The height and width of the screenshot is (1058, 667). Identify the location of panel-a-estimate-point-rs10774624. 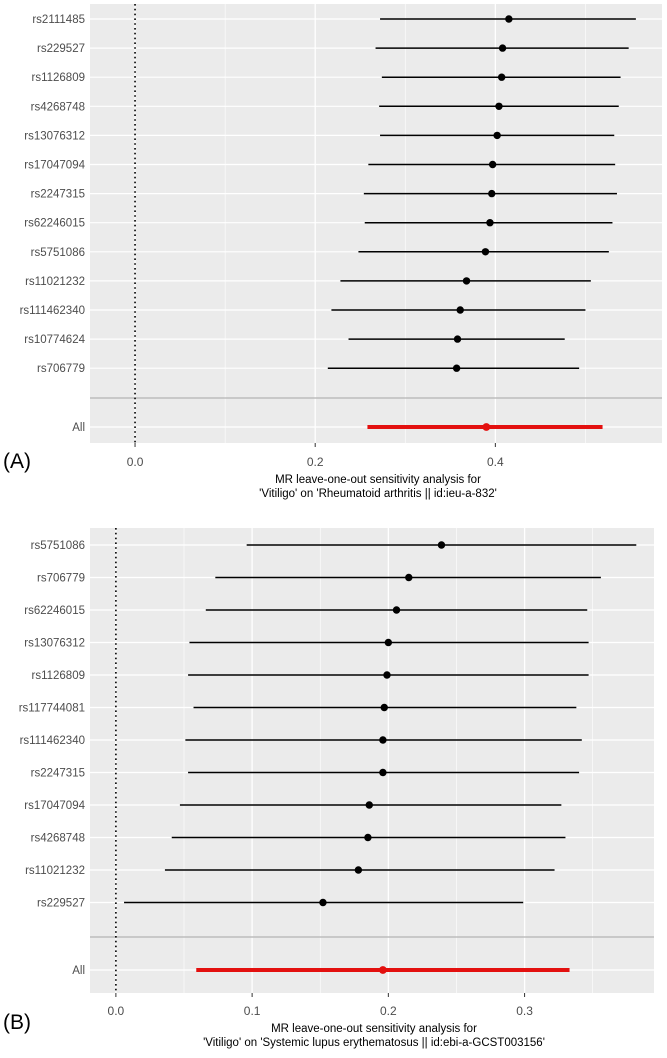
(457, 339).